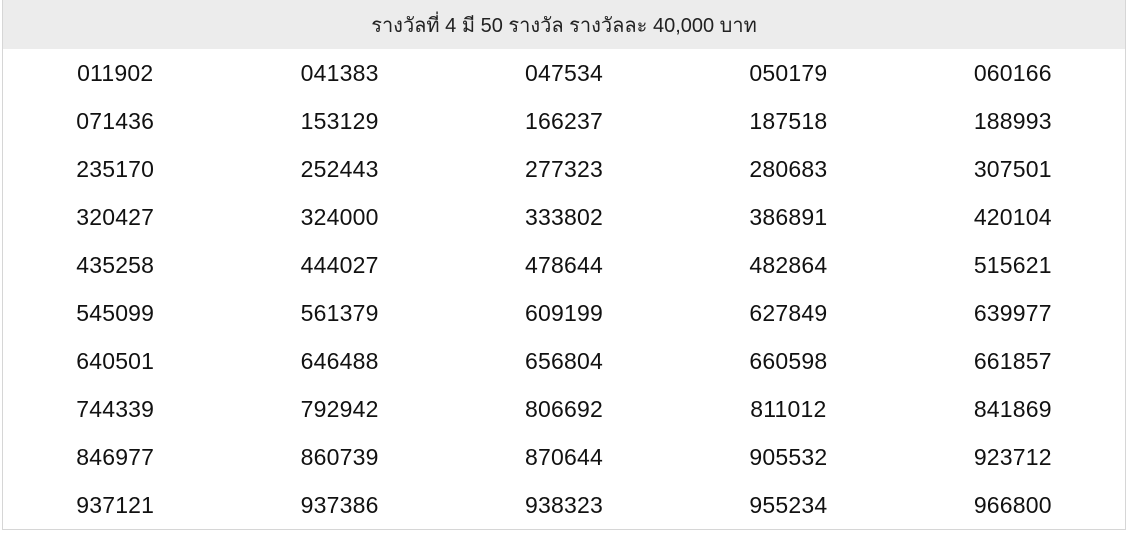  I want to click on prize-number: 060166, so click(1012, 72).